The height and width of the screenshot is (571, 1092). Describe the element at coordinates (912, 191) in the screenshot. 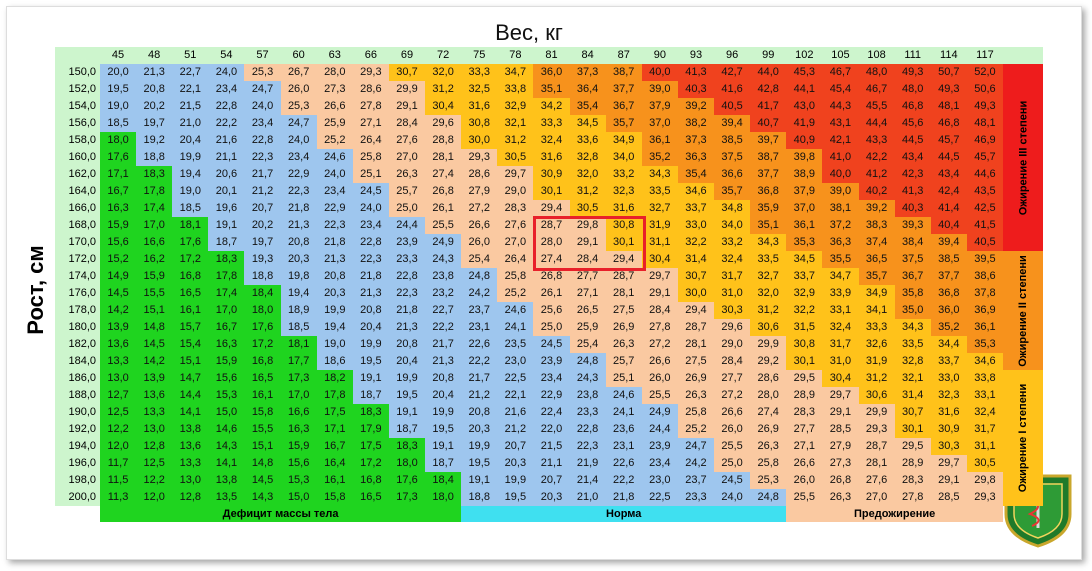

I see `cell: 41,3` at that location.